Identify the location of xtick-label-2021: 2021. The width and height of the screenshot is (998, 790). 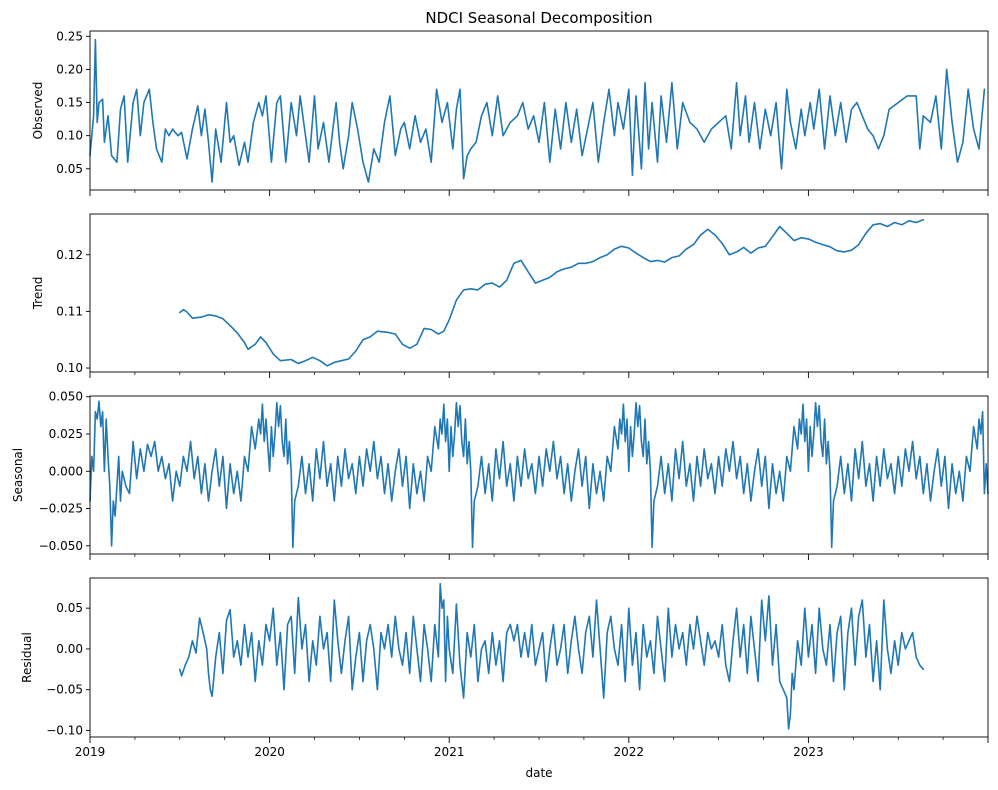
(449, 752).